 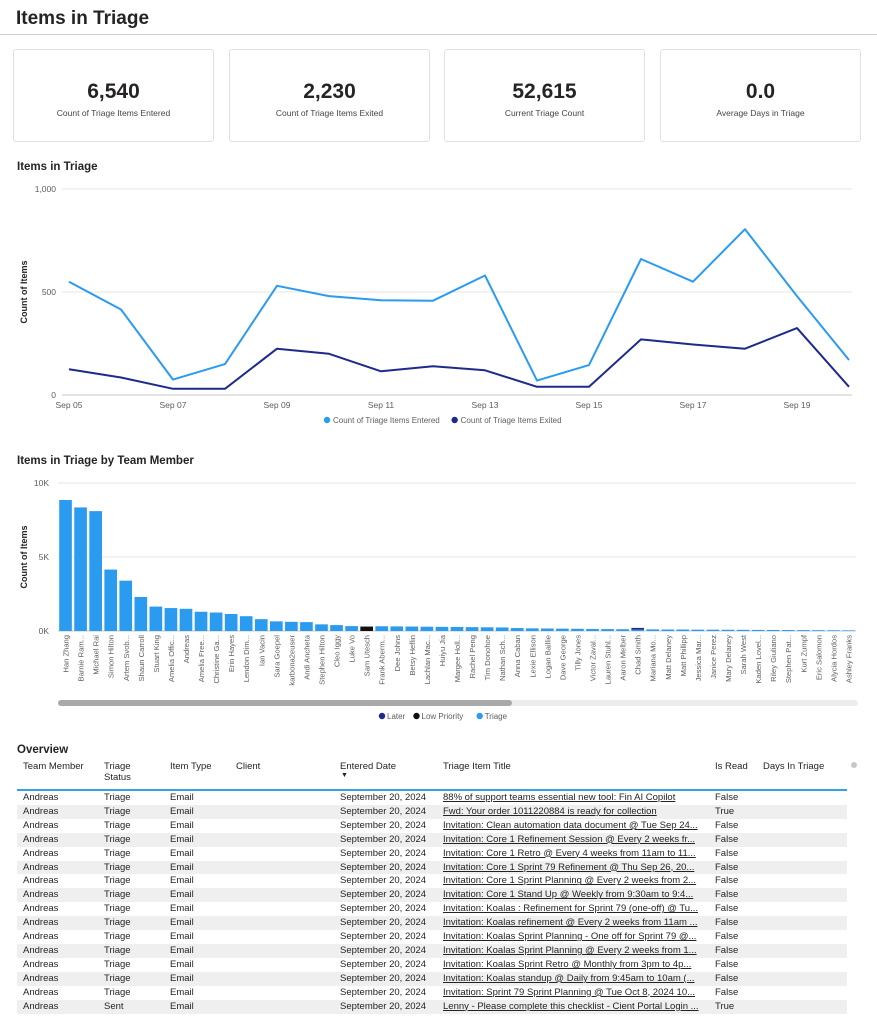 I want to click on scrollbar-thumb, so click(x=854, y=765).